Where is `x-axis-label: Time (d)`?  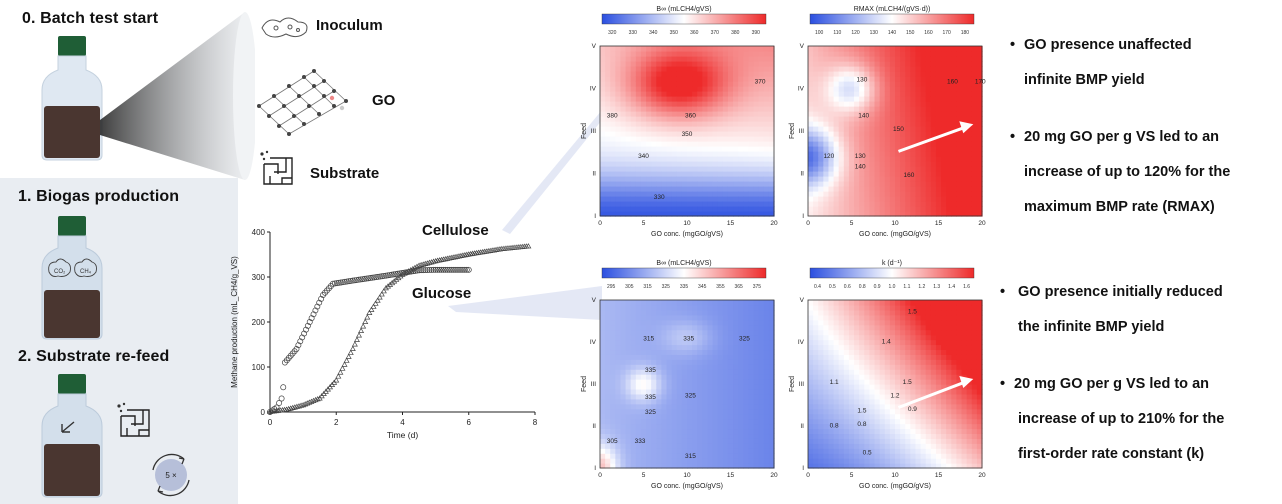 x-axis-label: Time (d) is located at coordinates (402, 435).